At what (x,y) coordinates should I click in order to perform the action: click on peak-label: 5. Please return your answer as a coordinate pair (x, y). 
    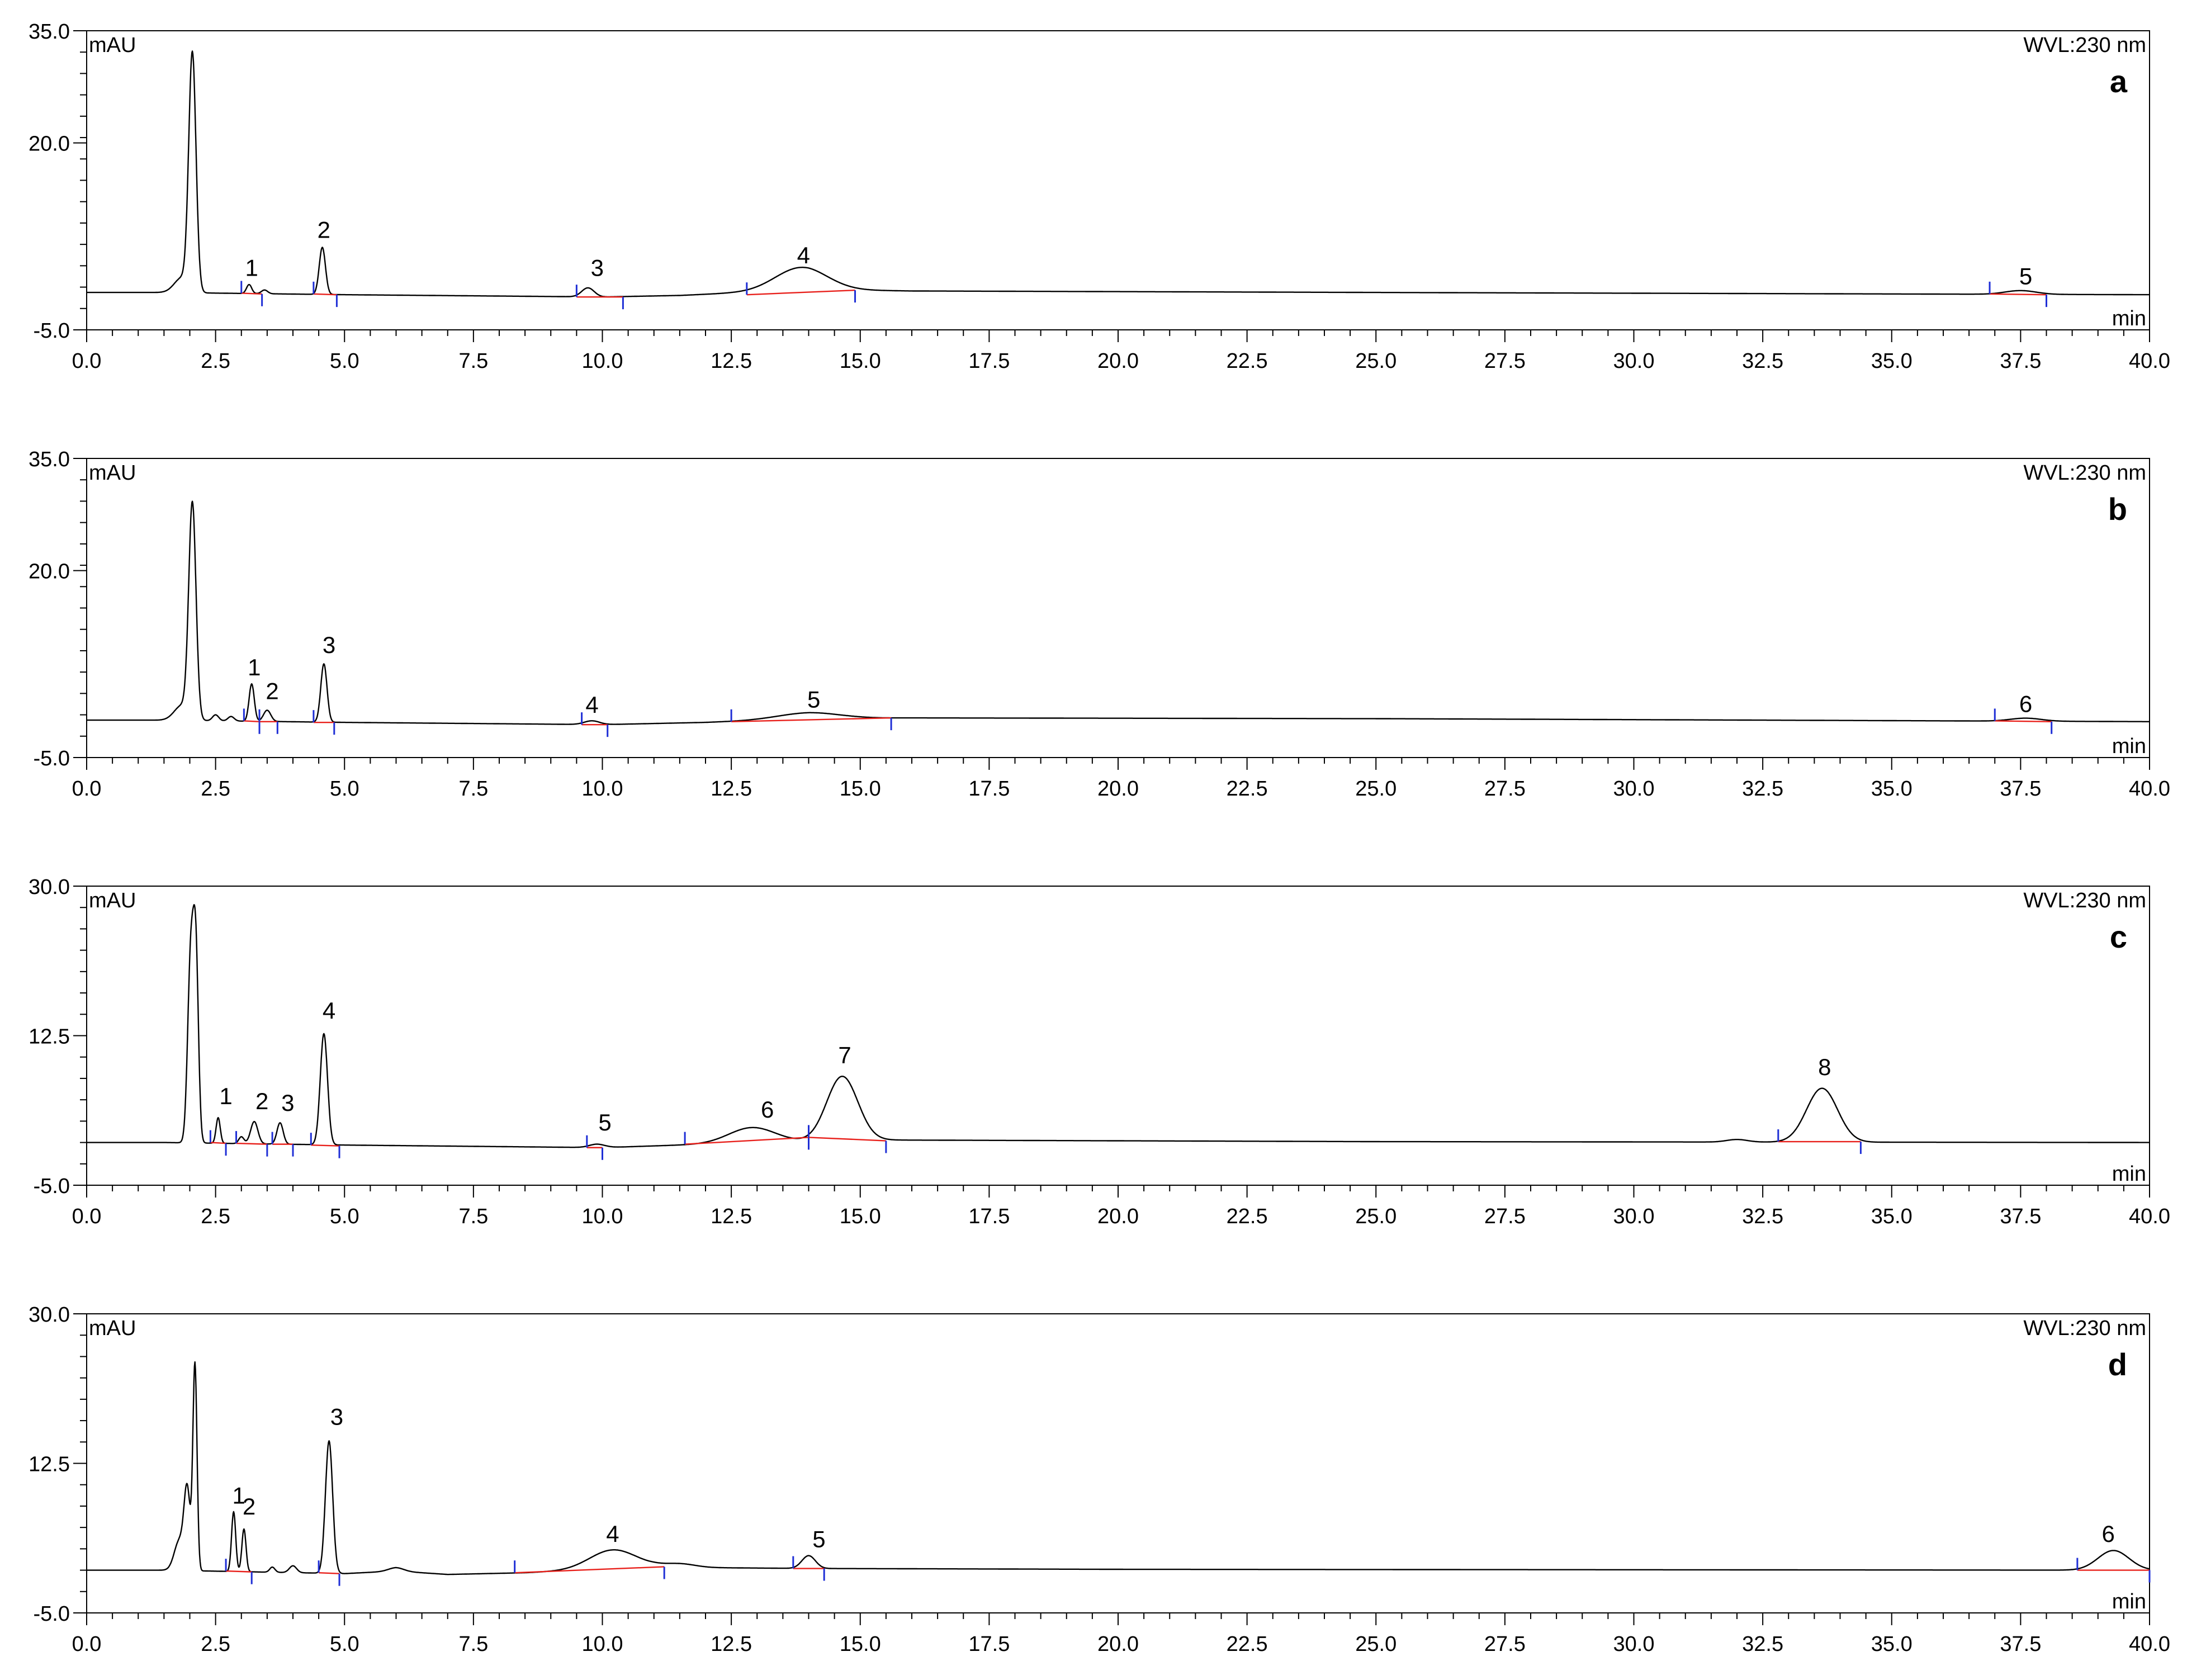
    Looking at the image, I should click on (813, 699).